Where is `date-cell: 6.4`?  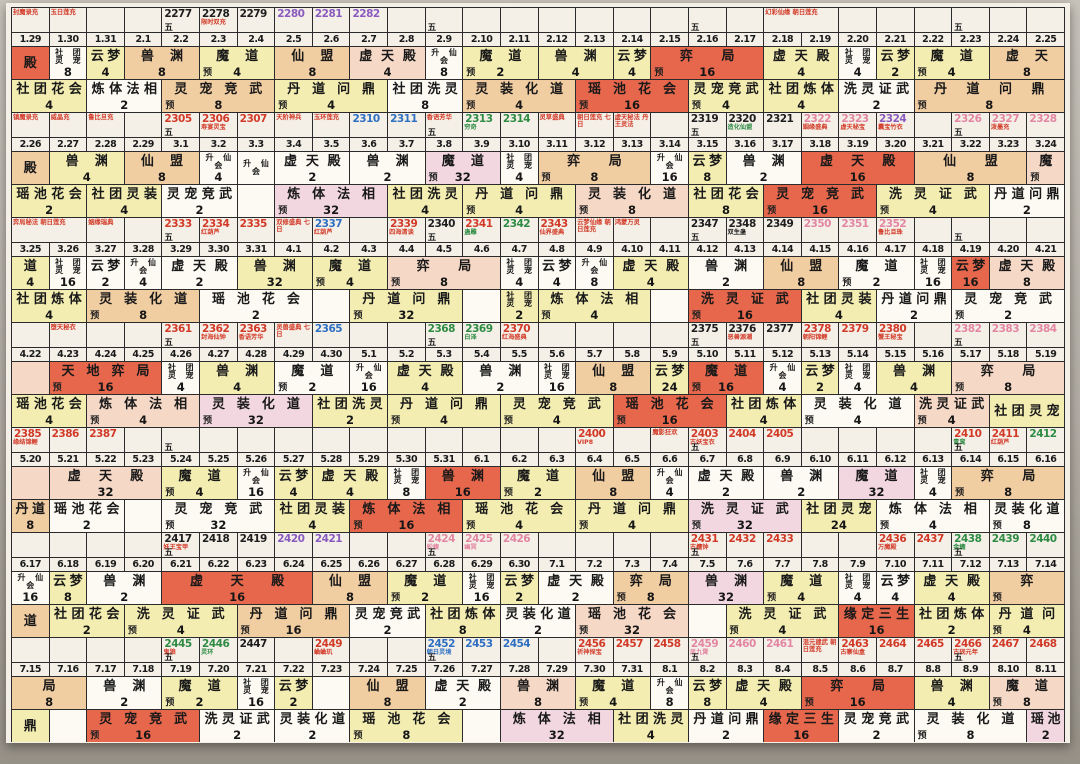 date-cell: 6.4 is located at coordinates (595, 459).